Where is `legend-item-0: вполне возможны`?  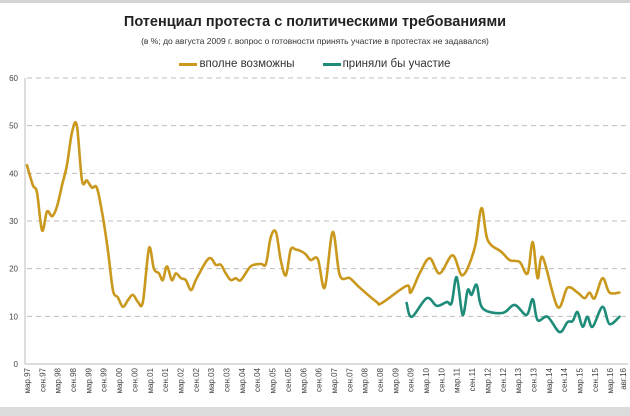
legend-item-0: вполне возможны is located at coordinates (237, 64).